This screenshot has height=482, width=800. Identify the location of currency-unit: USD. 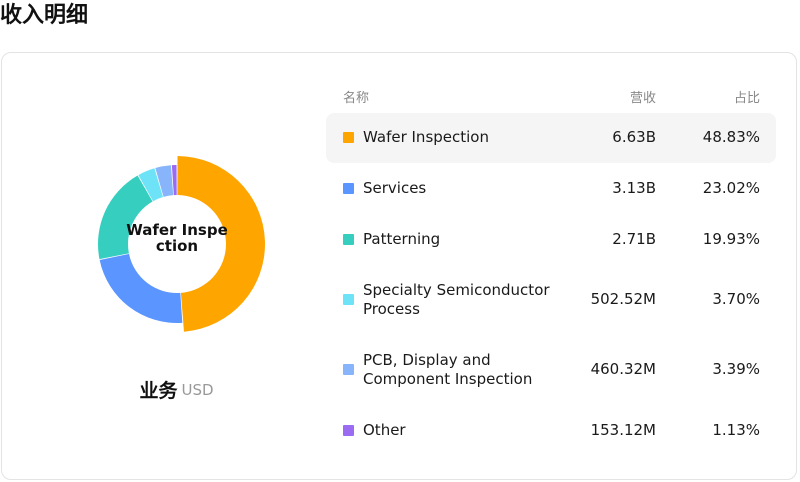
(197, 389).